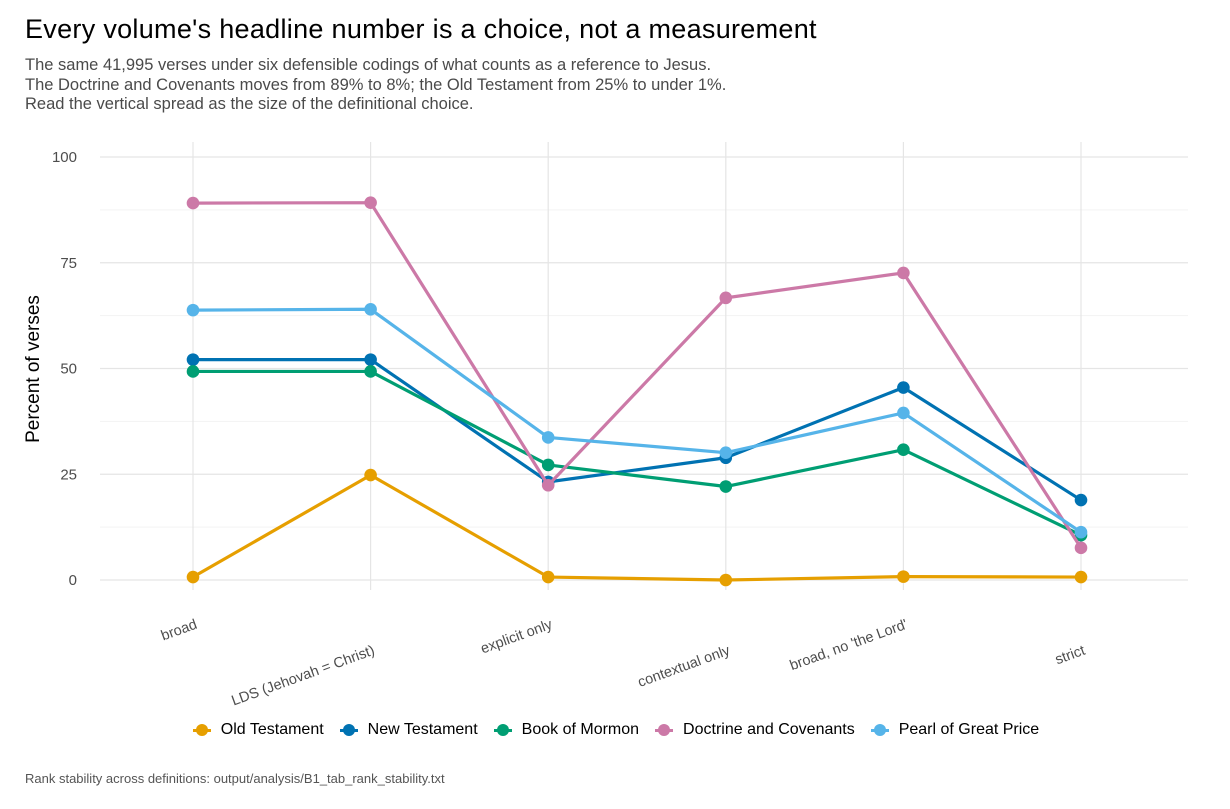  Describe the element at coordinates (302, 676) in the screenshot. I see `x-tick-label: LDS (Jehovah = Christ)` at that location.